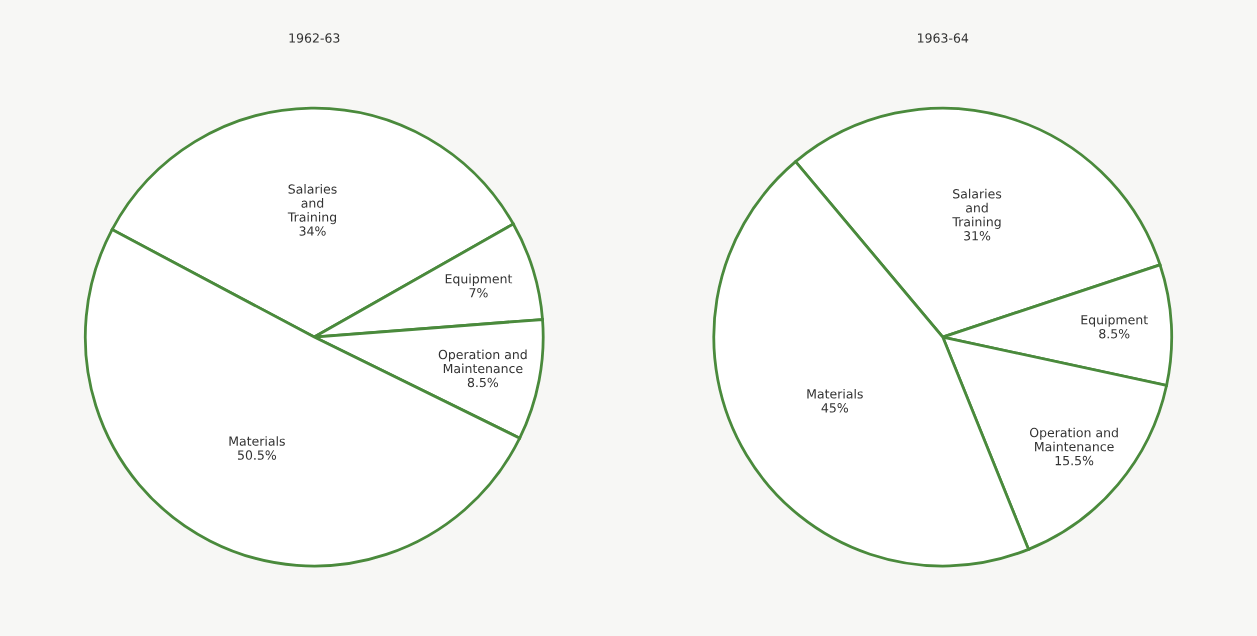 The width and height of the screenshot is (1257, 636). Describe the element at coordinates (943, 38) in the screenshot. I see `chart-title: 1963-64` at that location.